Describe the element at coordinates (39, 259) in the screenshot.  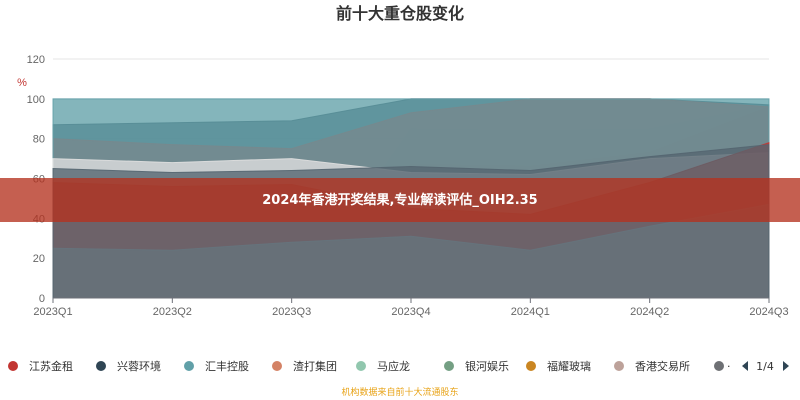
I see `y-tick-label: 20` at that location.